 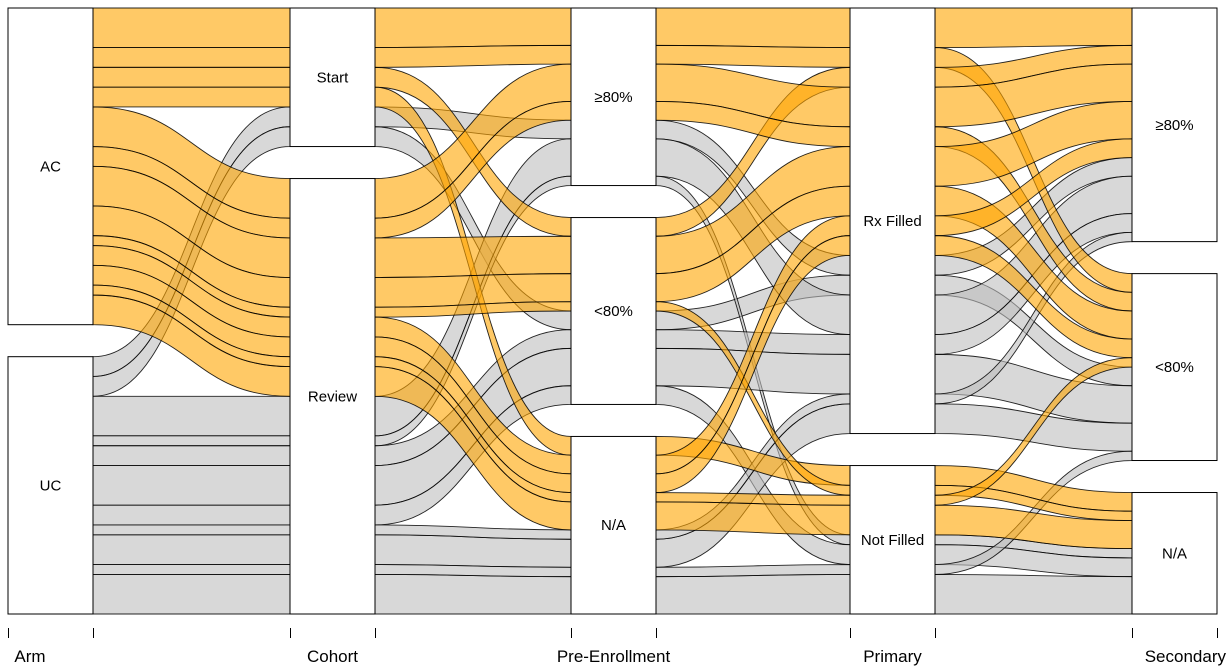 I want to click on category-label-pre-enrollment-0: ≥80%, so click(x=613, y=97).